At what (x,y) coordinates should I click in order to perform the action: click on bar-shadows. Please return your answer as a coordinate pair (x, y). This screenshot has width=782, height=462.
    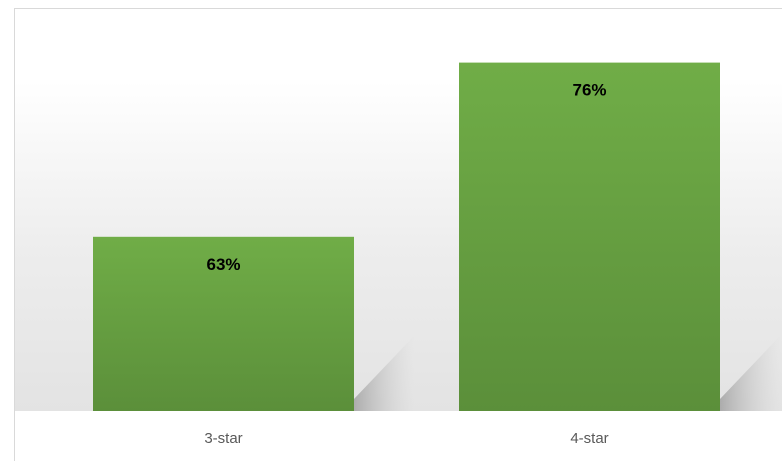
    Looking at the image, I should click on (567, 373).